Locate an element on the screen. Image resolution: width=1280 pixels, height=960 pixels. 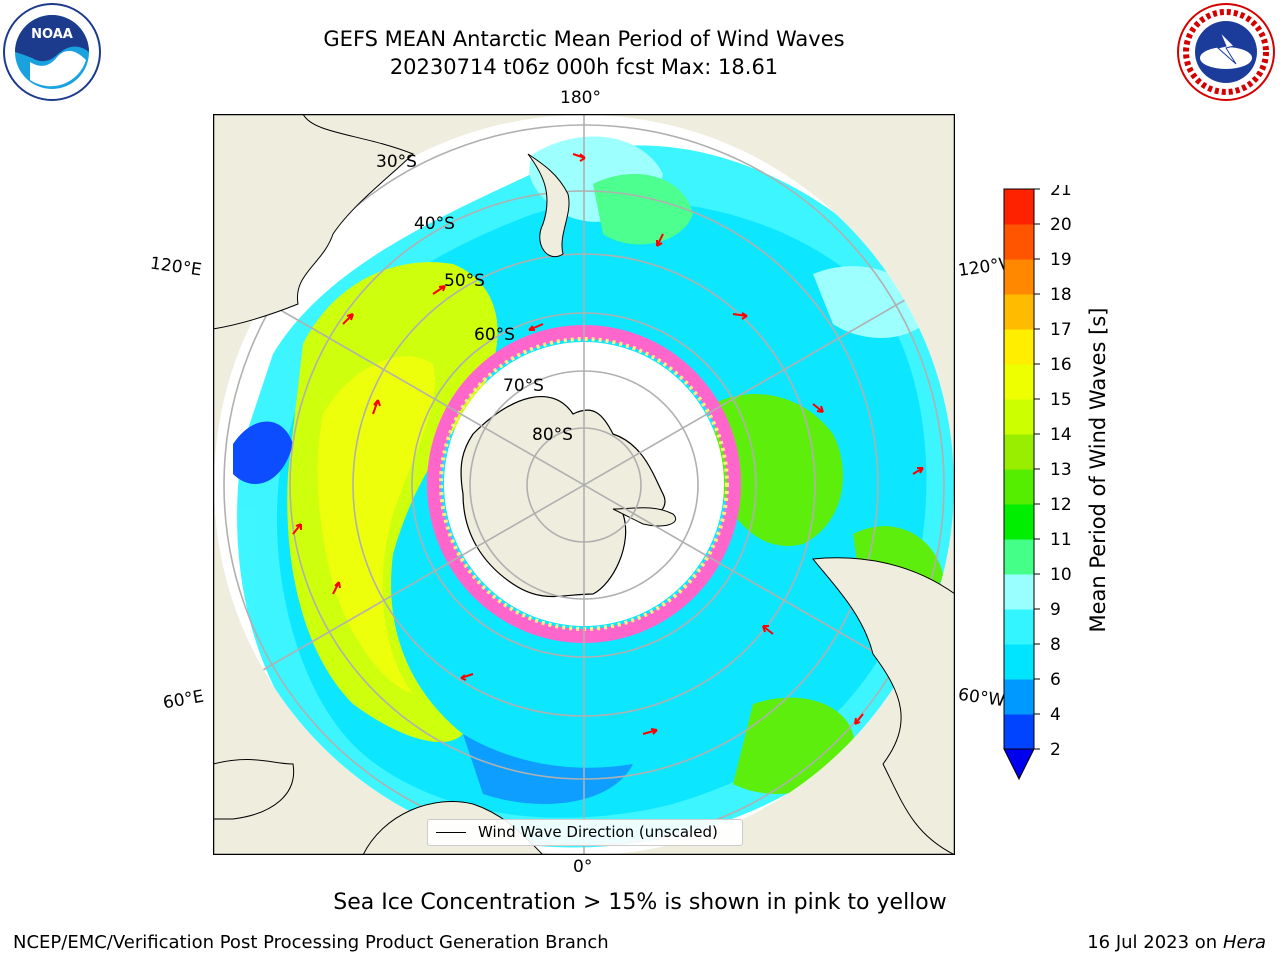
lat-label-60s: 60°S is located at coordinates (494, 335).